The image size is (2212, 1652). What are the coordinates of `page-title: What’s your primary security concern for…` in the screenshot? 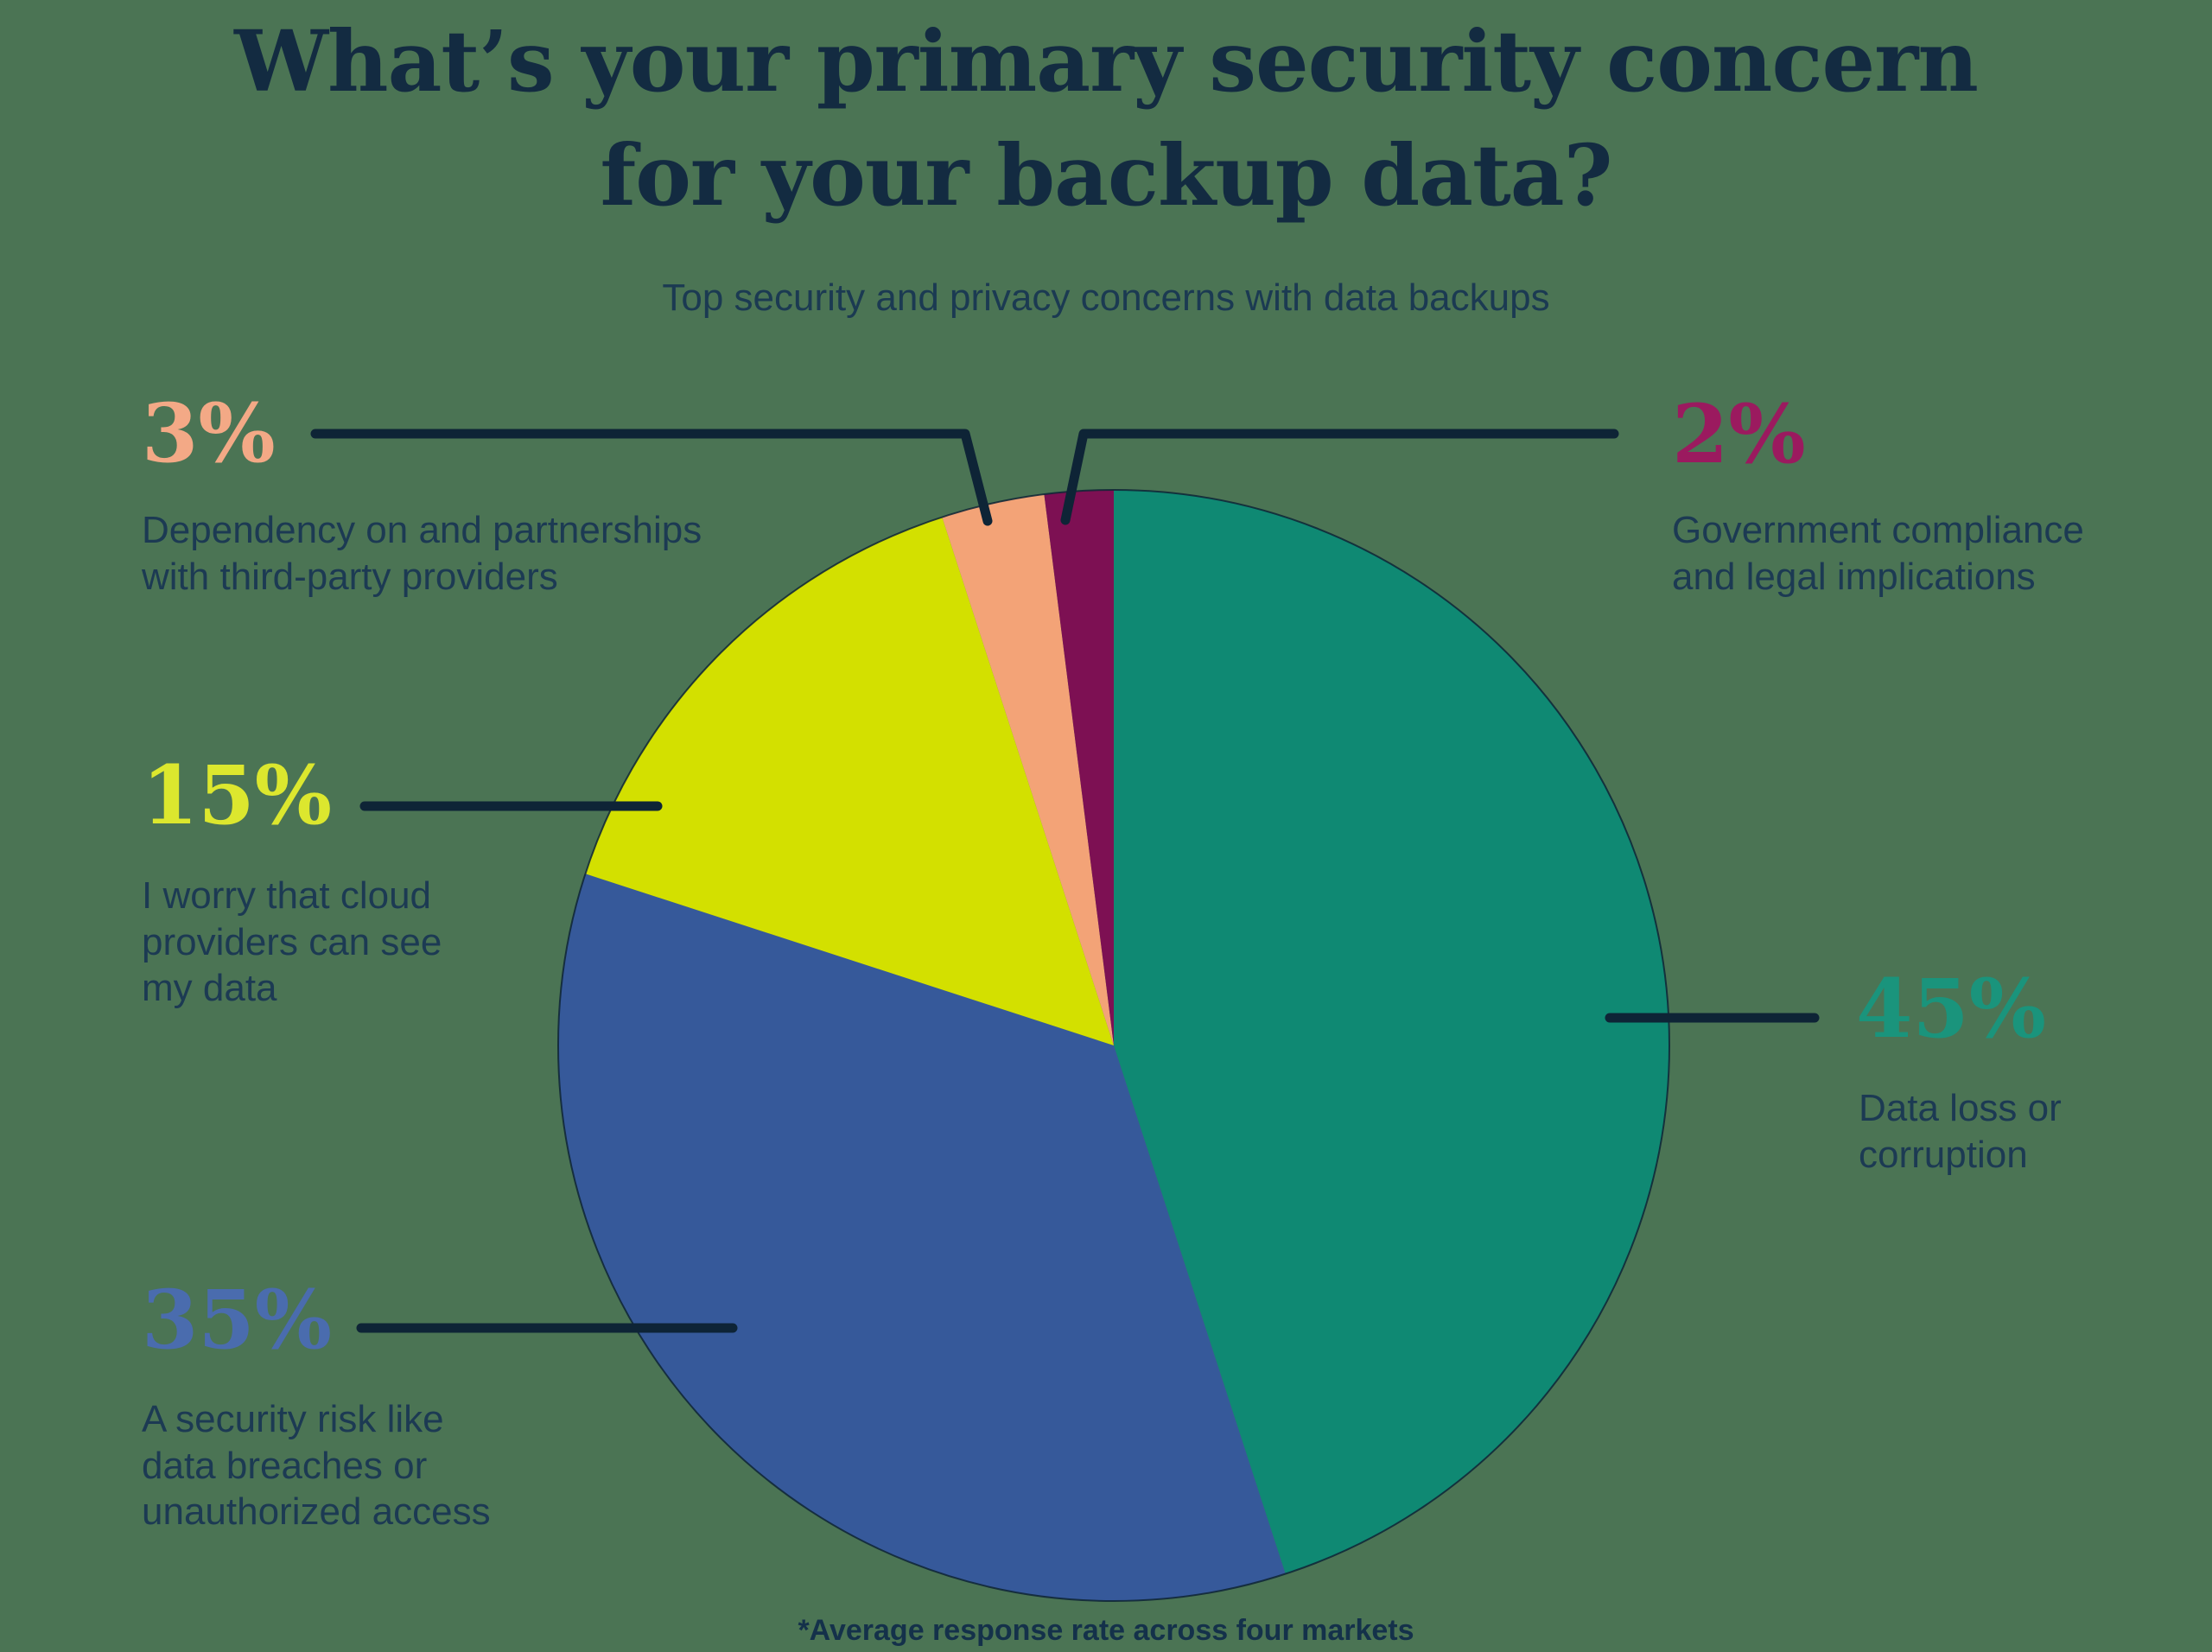 It's located at (1106, 119).